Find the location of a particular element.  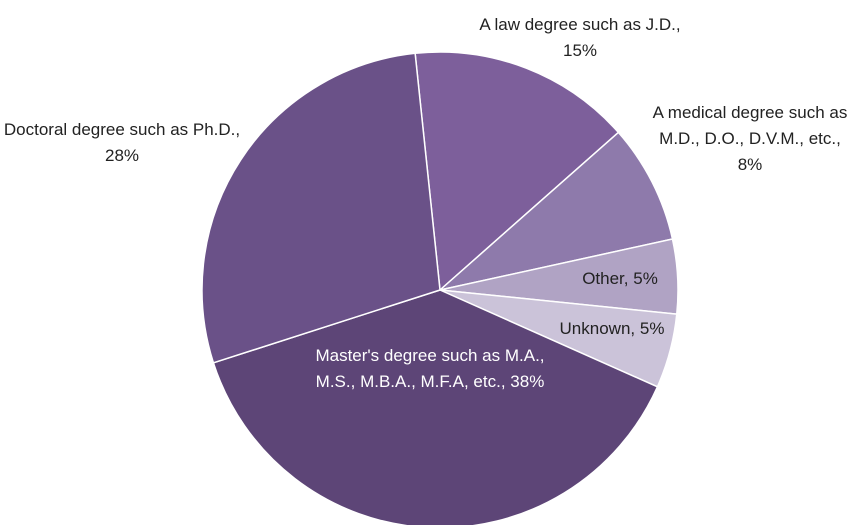

slice-category: Doctoral degree such as Ph.D., is located at coordinates (122, 129).